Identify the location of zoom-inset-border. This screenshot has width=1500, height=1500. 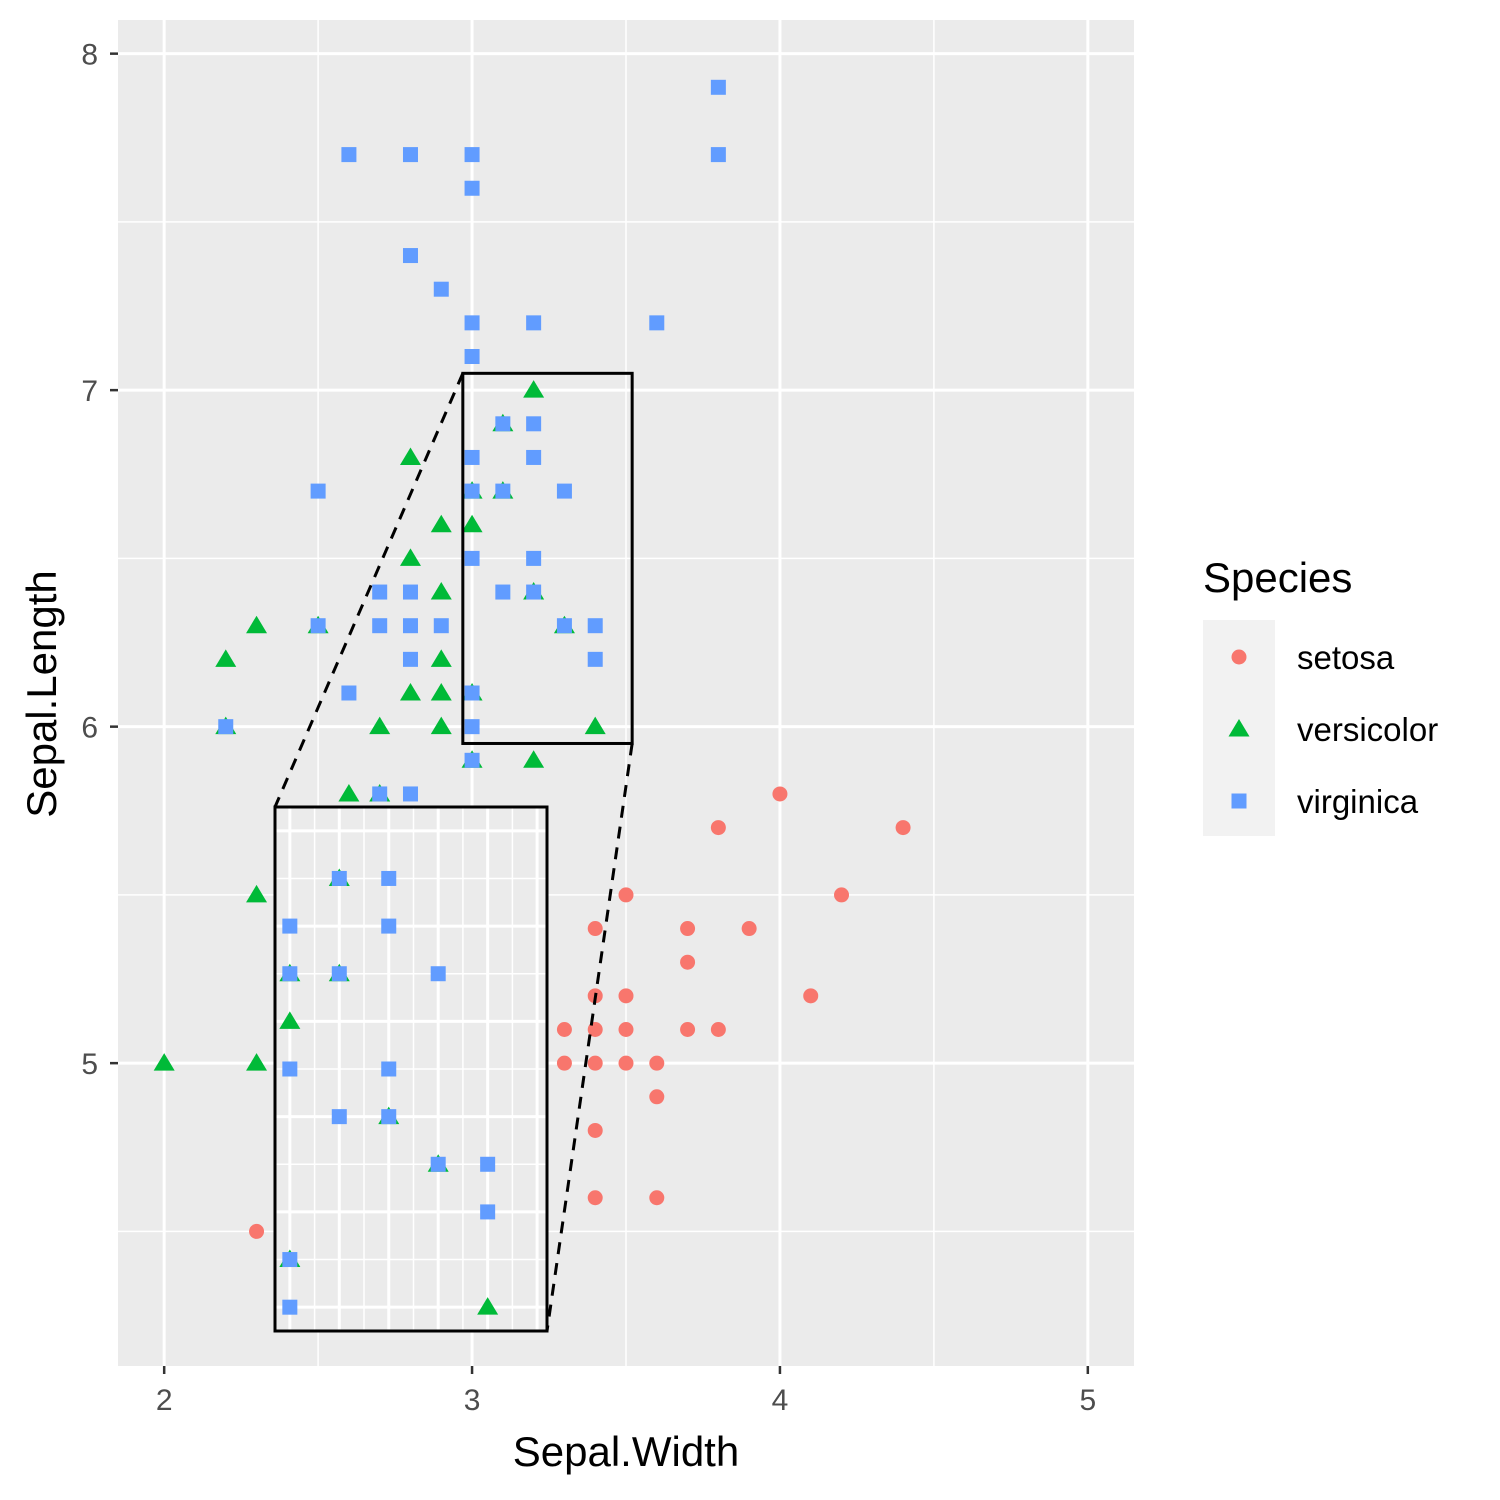
(411, 1069).